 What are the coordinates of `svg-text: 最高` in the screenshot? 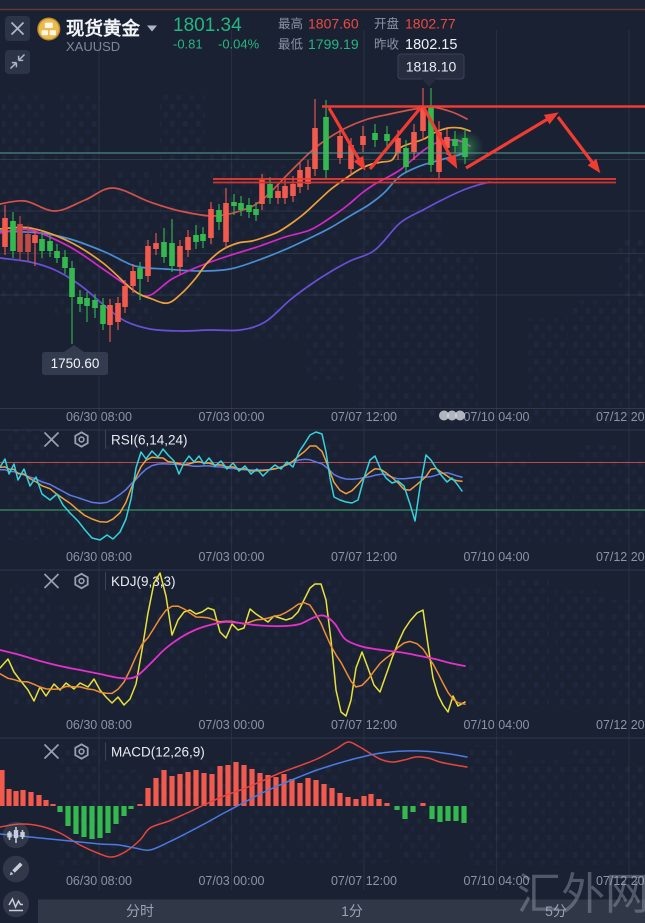 It's located at (290, 23).